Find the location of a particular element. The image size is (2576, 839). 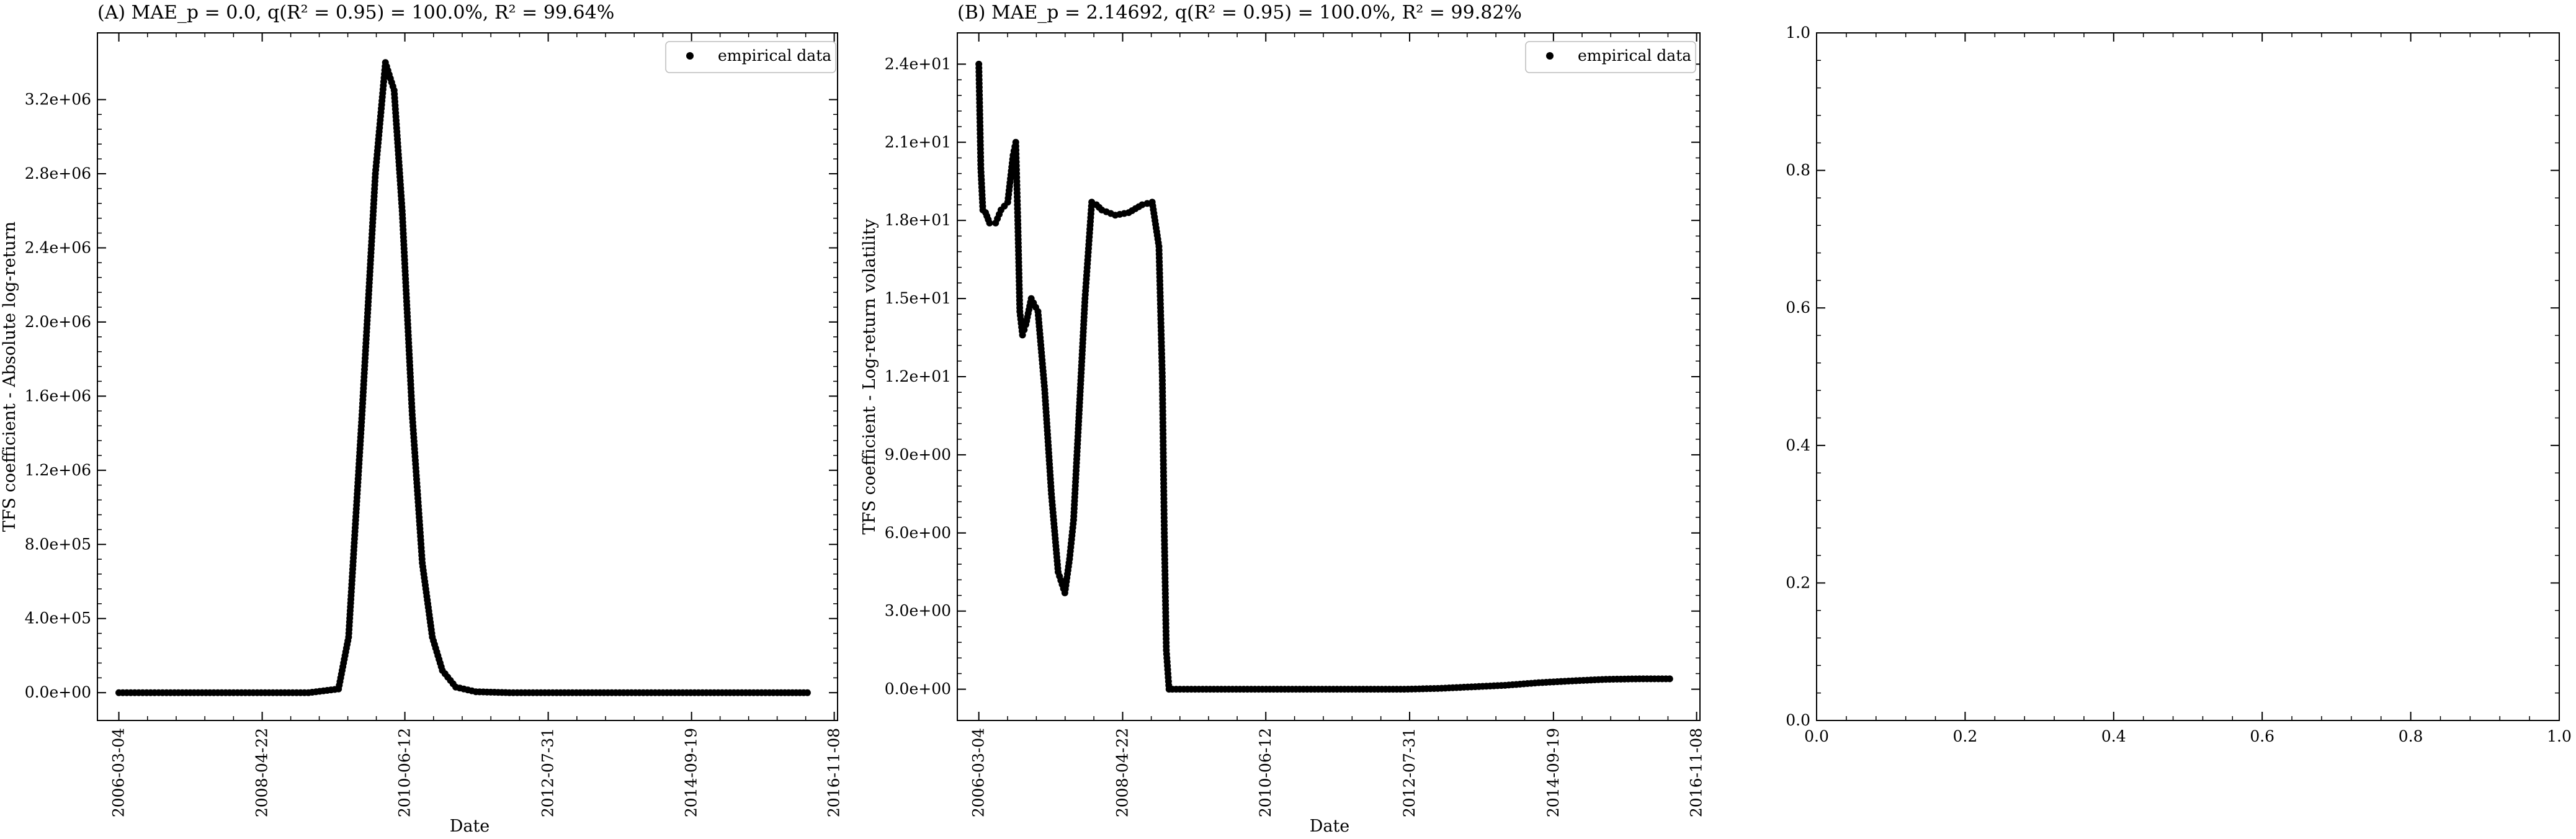

panel-a-y-tick-label: 1.6e+06 is located at coordinates (58, 396).